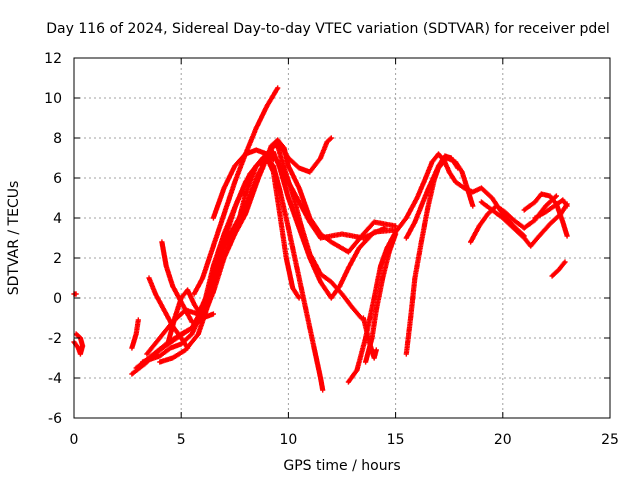 This screenshot has height=480, width=640. Describe the element at coordinates (610, 440) in the screenshot. I see `x-tick-label: 25` at that location.